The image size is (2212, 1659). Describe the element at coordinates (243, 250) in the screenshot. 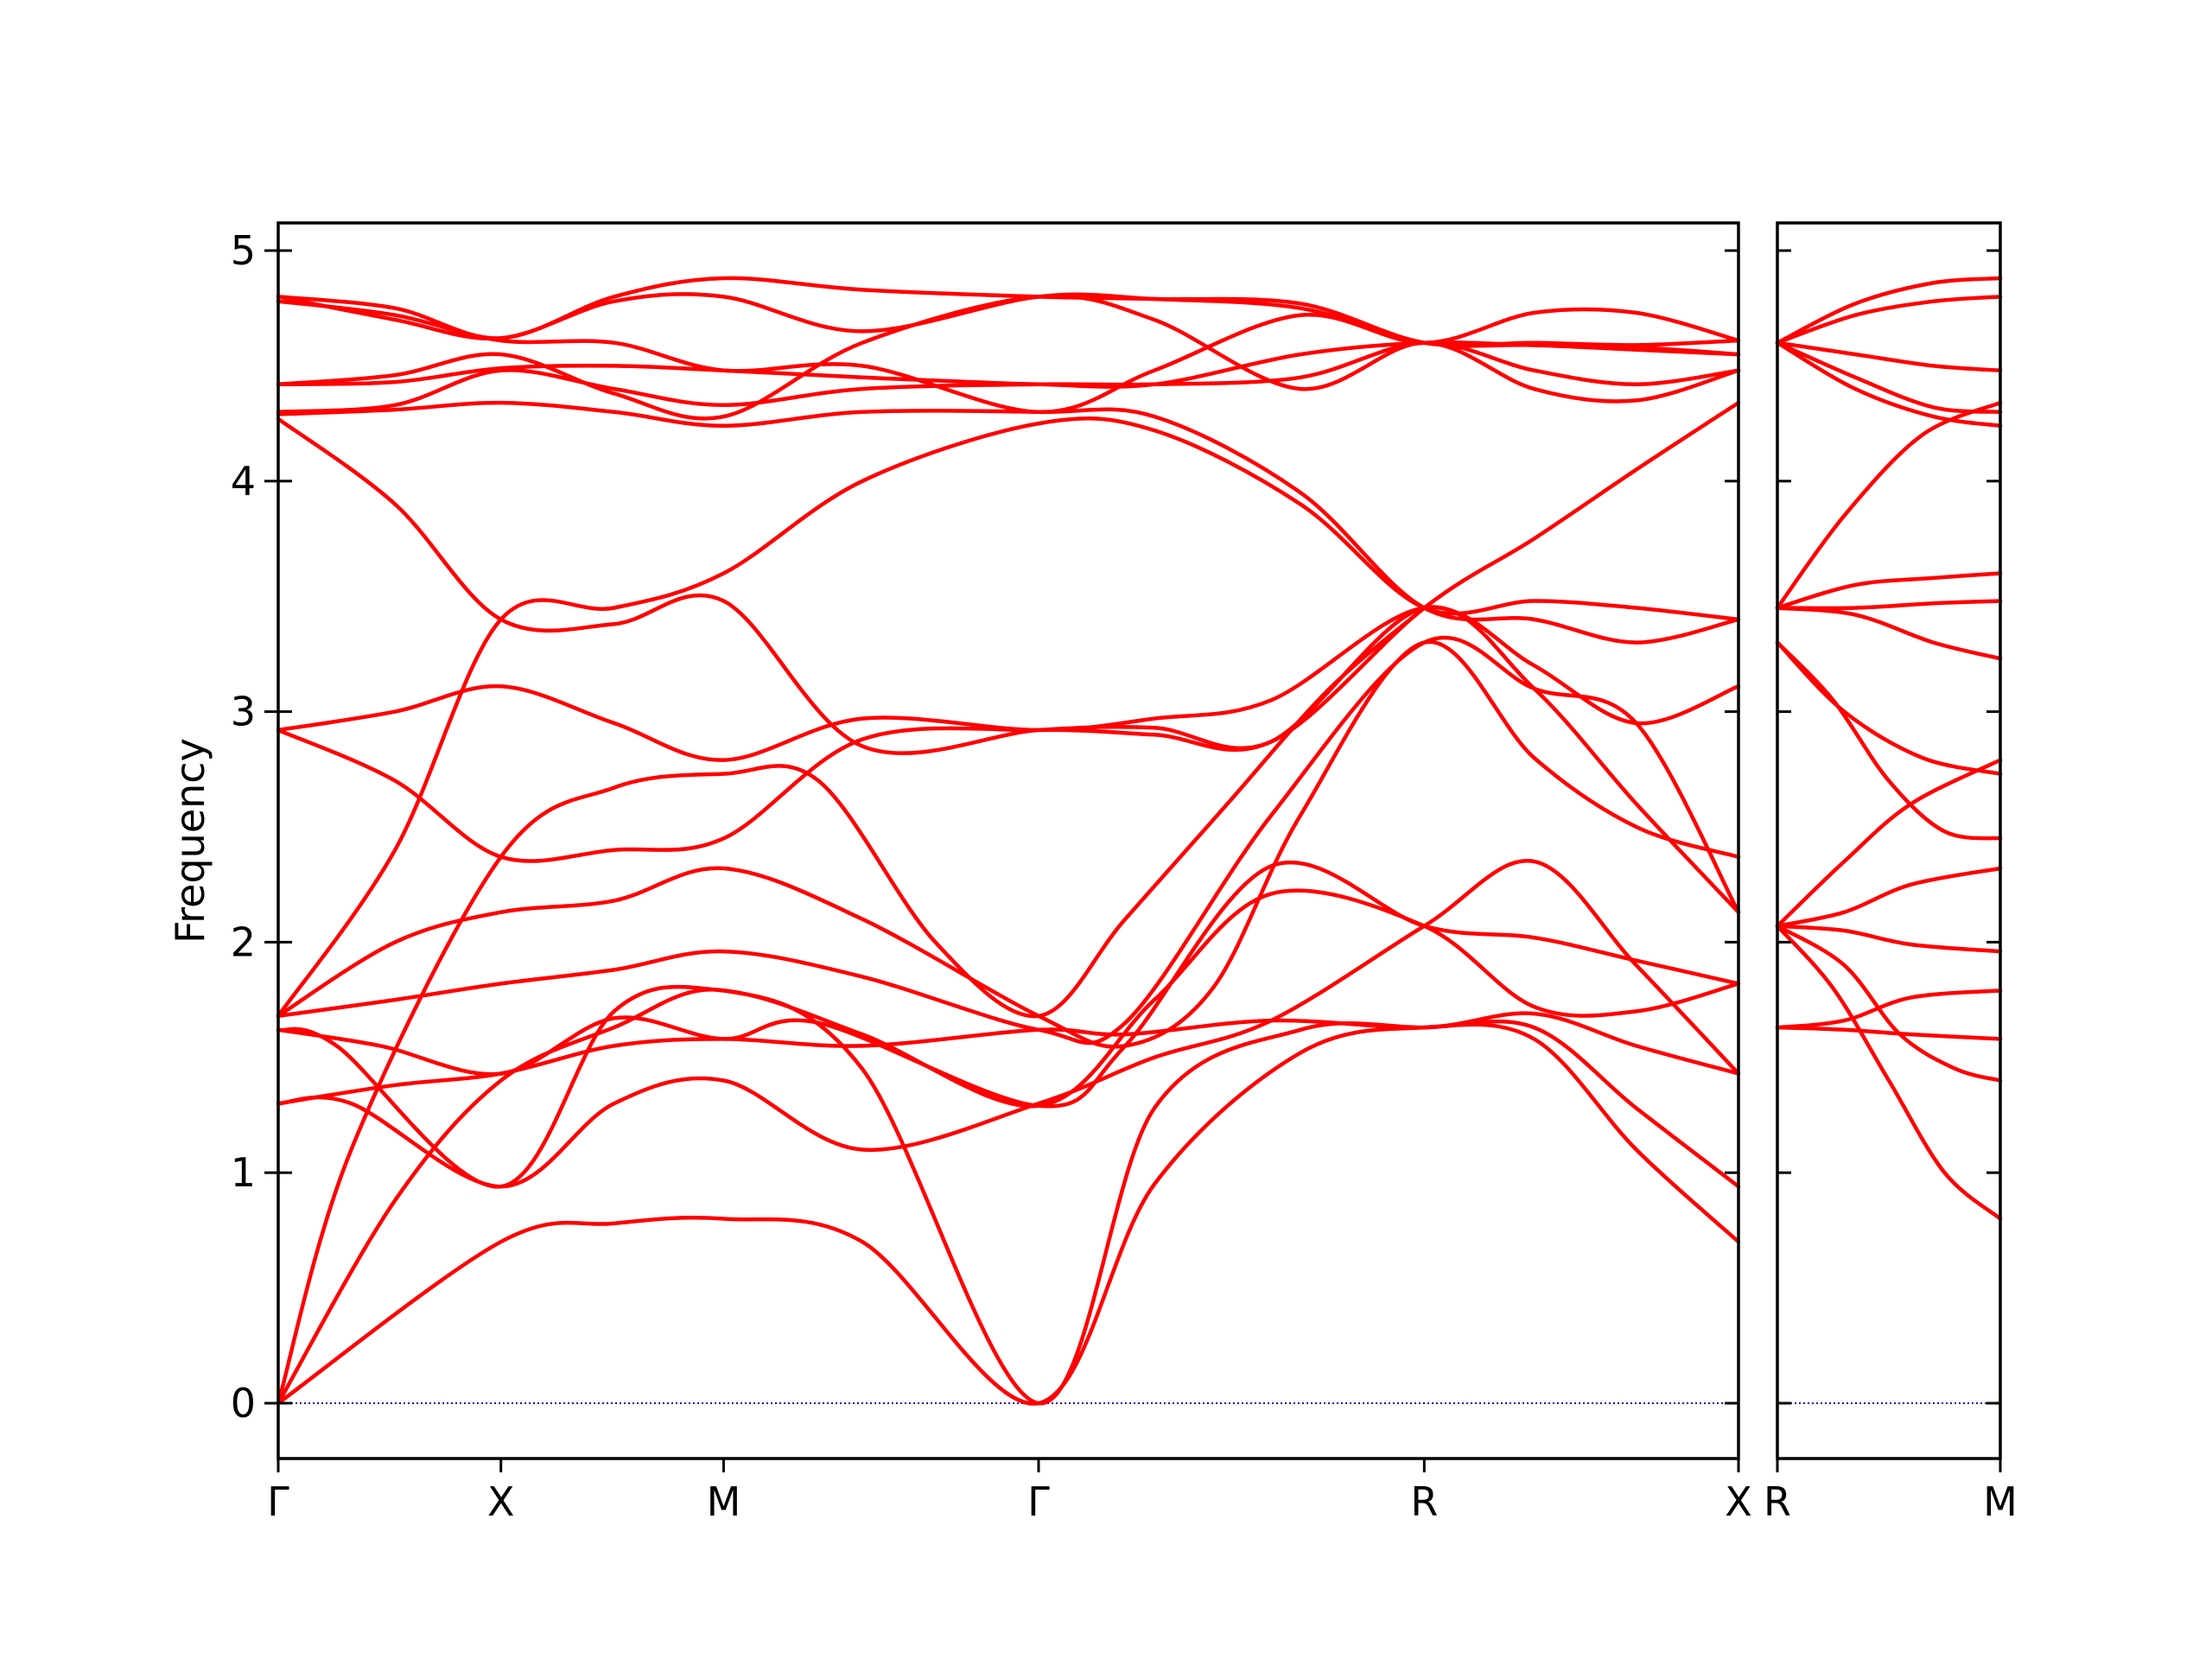

I see `y-tick-label: 5` at that location.